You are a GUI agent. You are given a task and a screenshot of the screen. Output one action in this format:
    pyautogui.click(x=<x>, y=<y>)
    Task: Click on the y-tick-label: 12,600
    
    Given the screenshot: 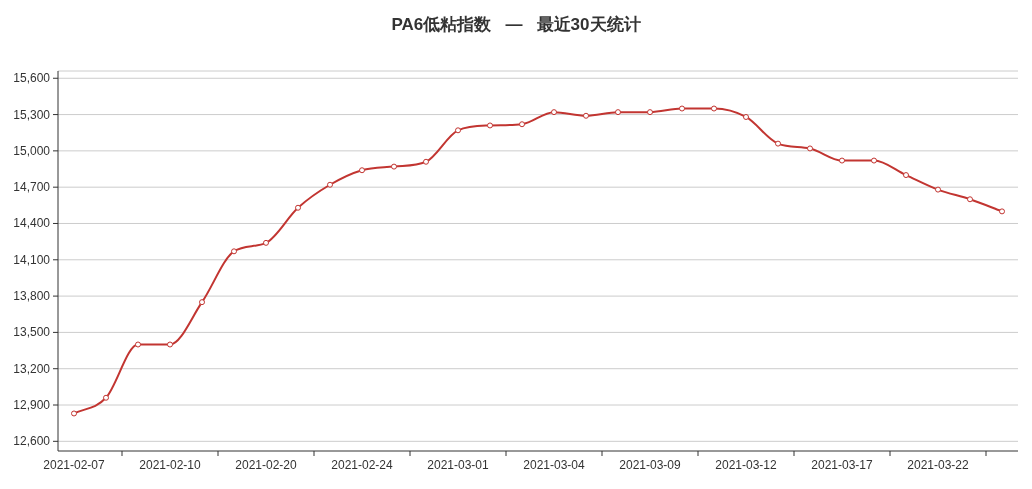 What is the action you would take?
    pyautogui.click(x=32, y=441)
    